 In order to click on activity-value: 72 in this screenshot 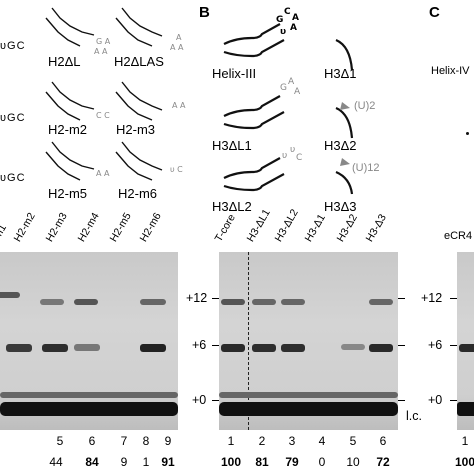, I will do `click(383, 462)`.